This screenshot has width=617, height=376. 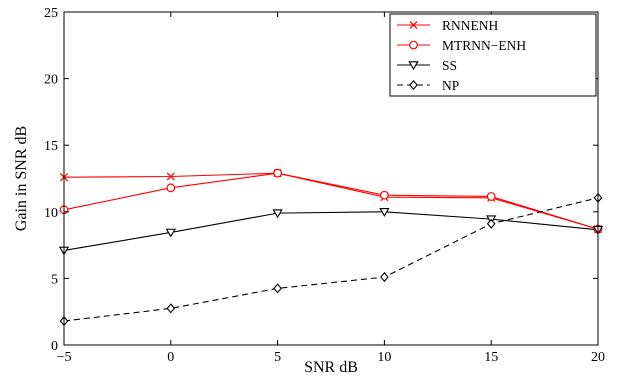 What do you see at coordinates (170, 357) in the screenshot?
I see `x-tick-label: 0` at bounding box center [170, 357].